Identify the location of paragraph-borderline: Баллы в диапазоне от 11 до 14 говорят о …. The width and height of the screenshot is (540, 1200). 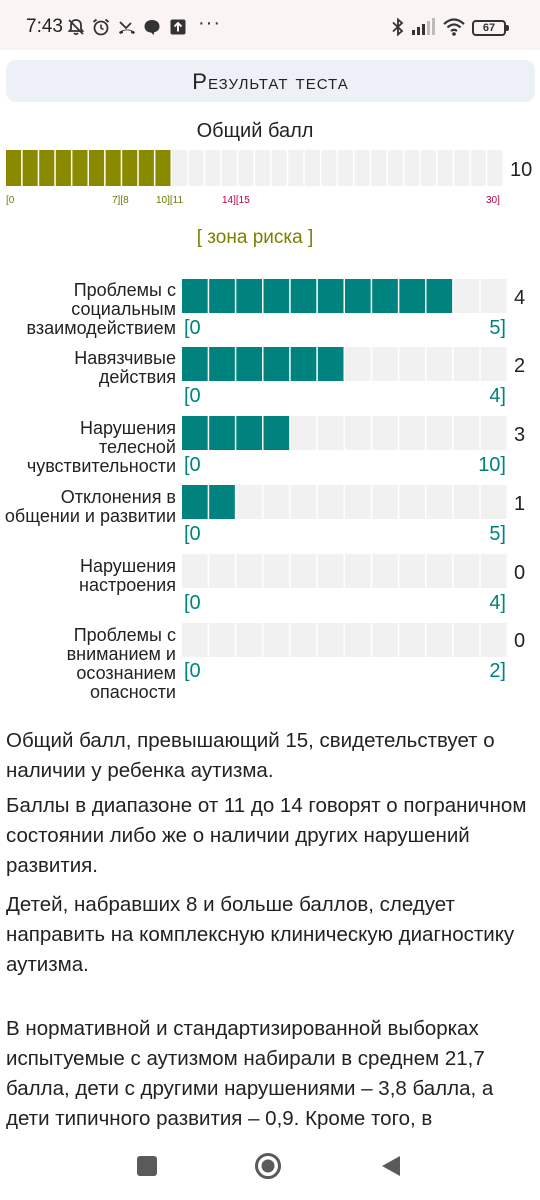
(266, 835).